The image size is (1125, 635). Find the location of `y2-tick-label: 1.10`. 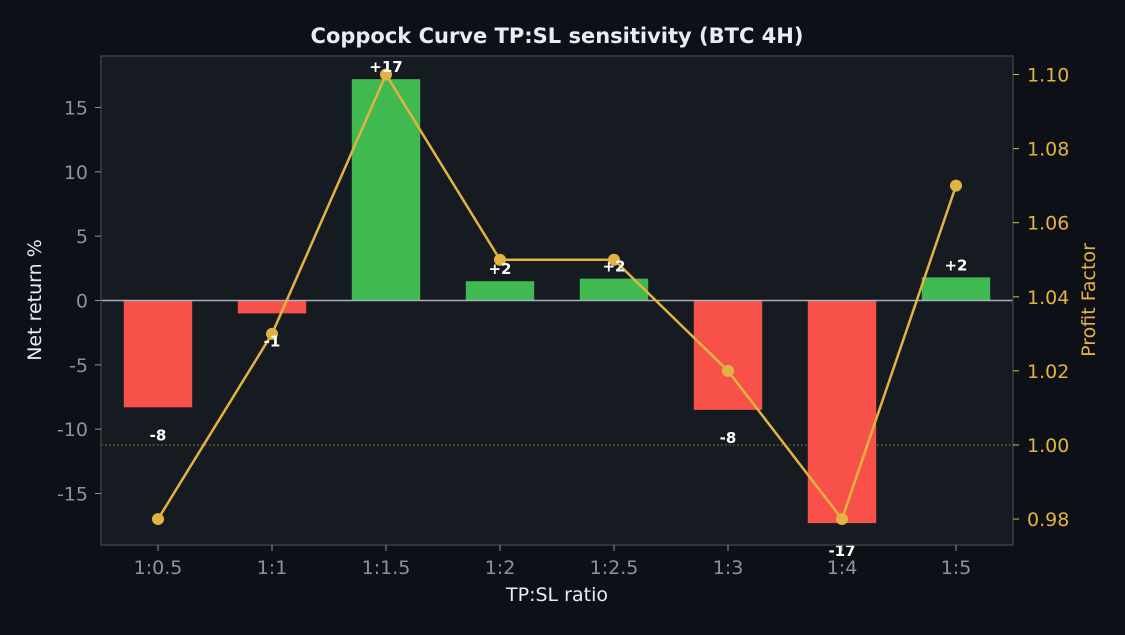

y2-tick-label: 1.10 is located at coordinates (1048, 76).